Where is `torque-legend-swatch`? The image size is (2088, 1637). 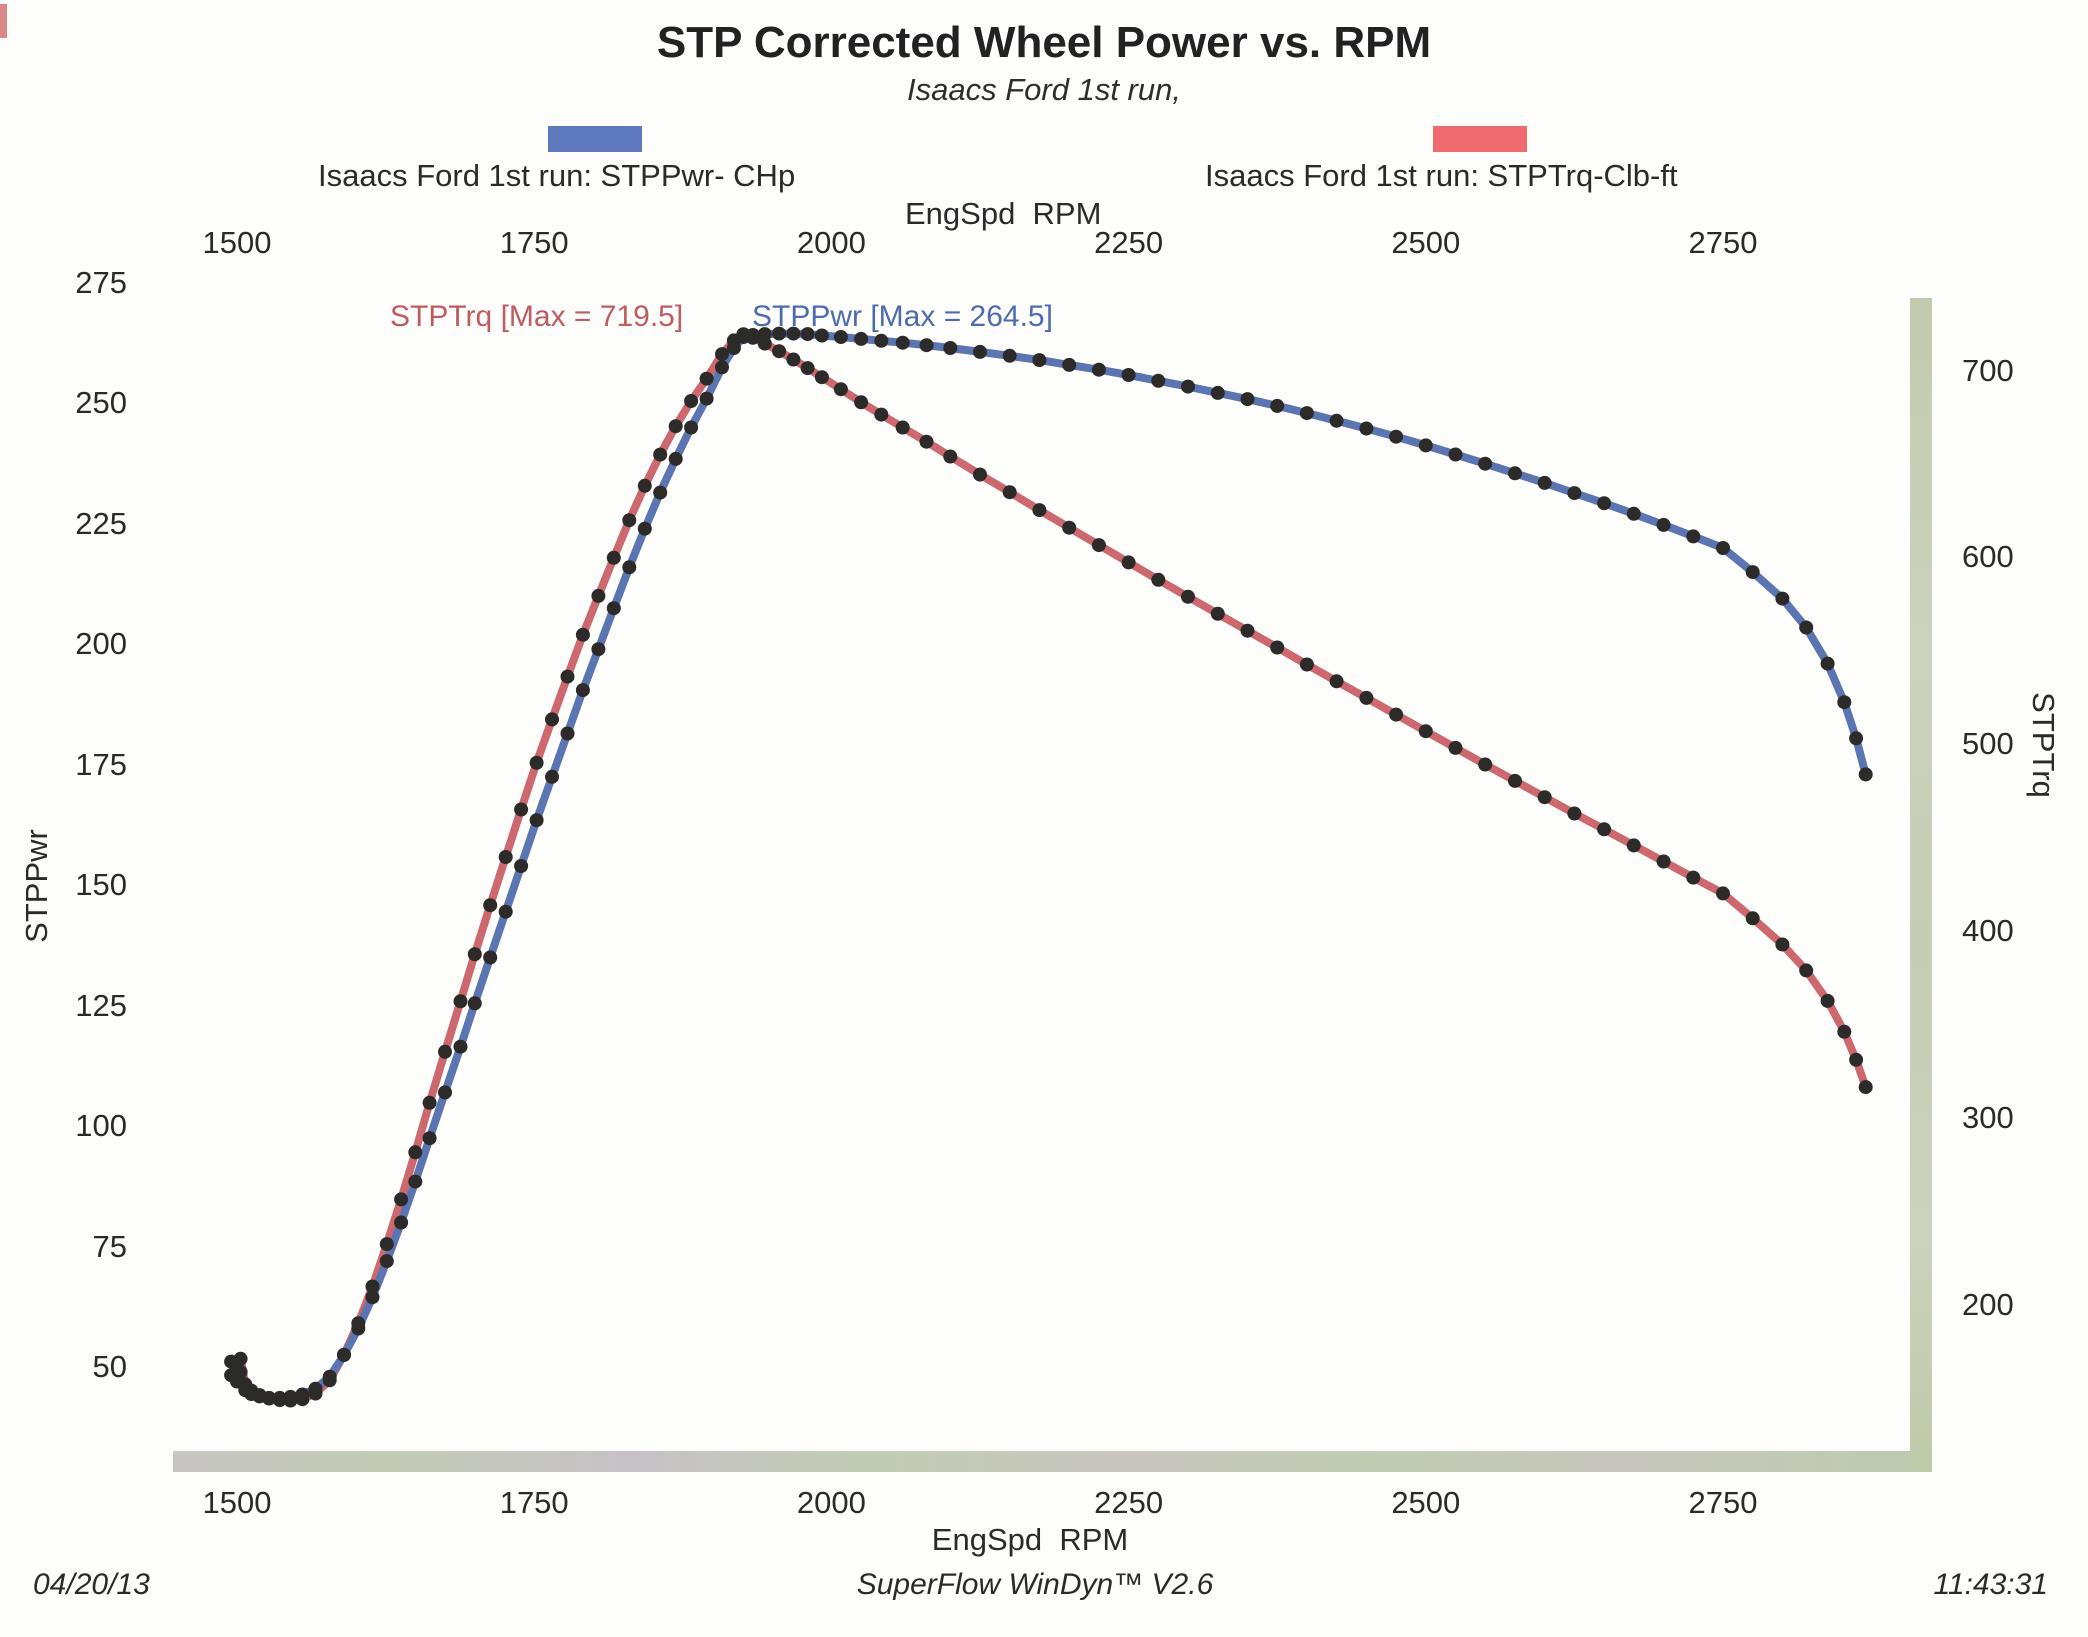
torque-legend-swatch is located at coordinates (1480, 139).